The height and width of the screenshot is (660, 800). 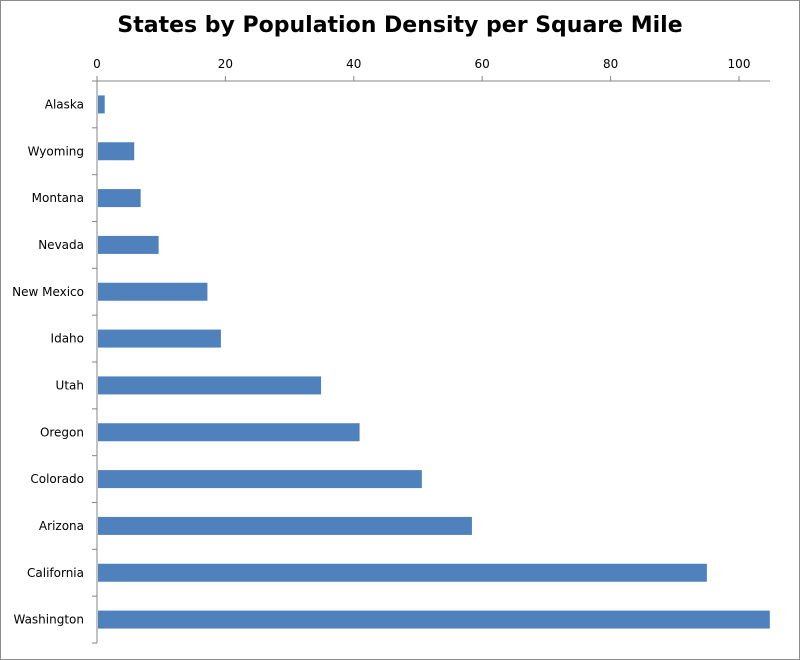 What do you see at coordinates (48, 620) in the screenshot?
I see `category-label: Washington` at bounding box center [48, 620].